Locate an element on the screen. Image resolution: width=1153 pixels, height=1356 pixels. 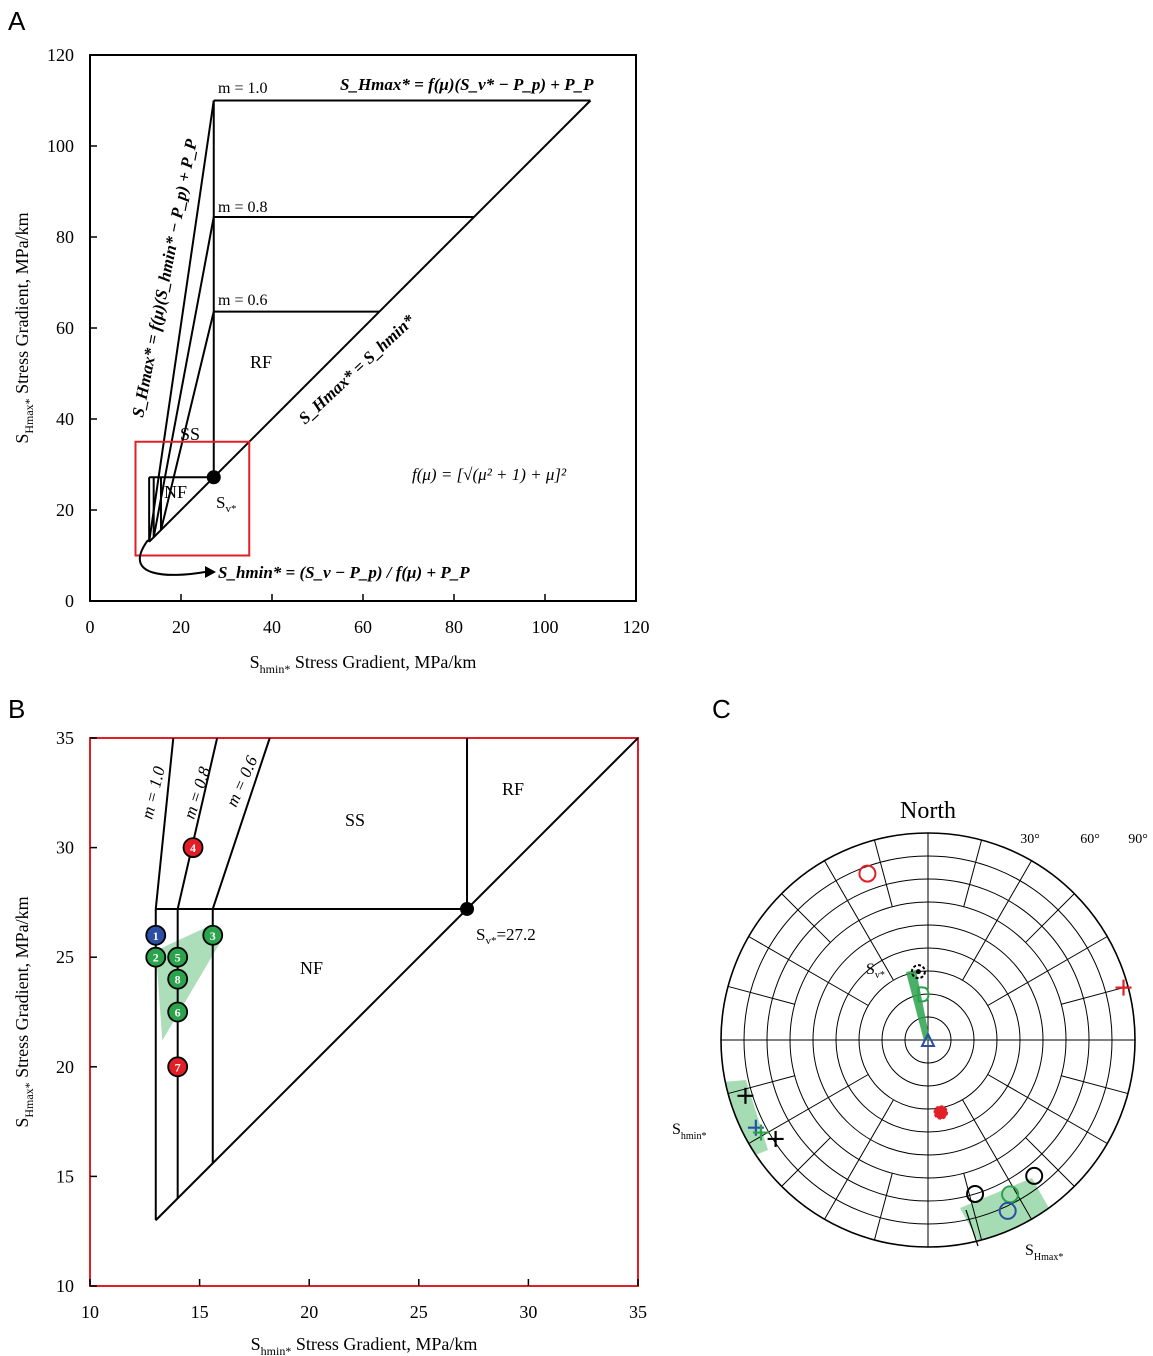
stereonet-grid is located at coordinates (928, 1040).